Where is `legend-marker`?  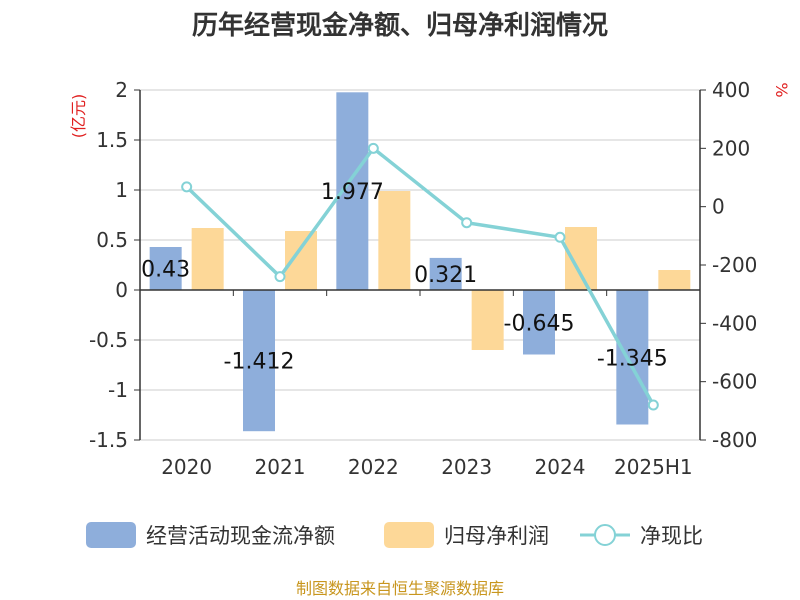
legend-marker is located at coordinates (605, 535).